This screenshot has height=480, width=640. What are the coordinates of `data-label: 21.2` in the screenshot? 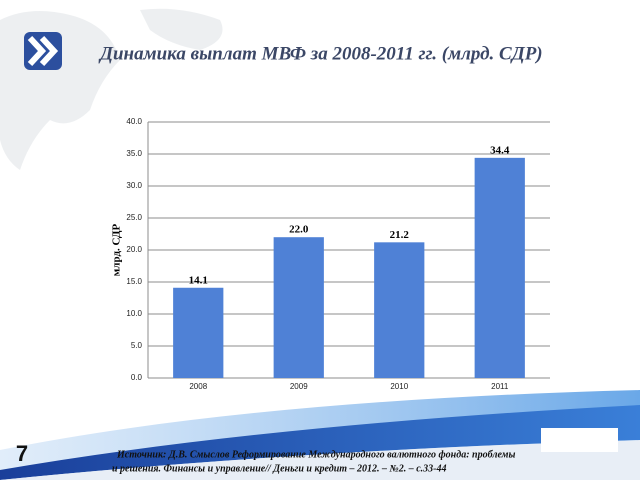 It's located at (400, 235).